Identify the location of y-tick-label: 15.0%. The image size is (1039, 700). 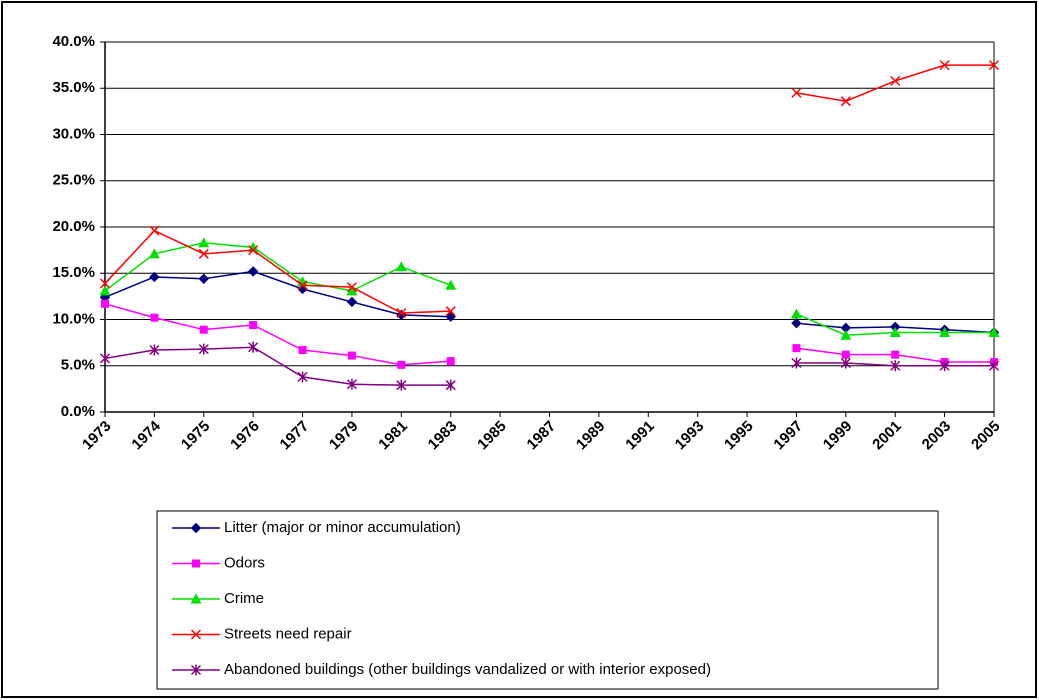
(73, 272).